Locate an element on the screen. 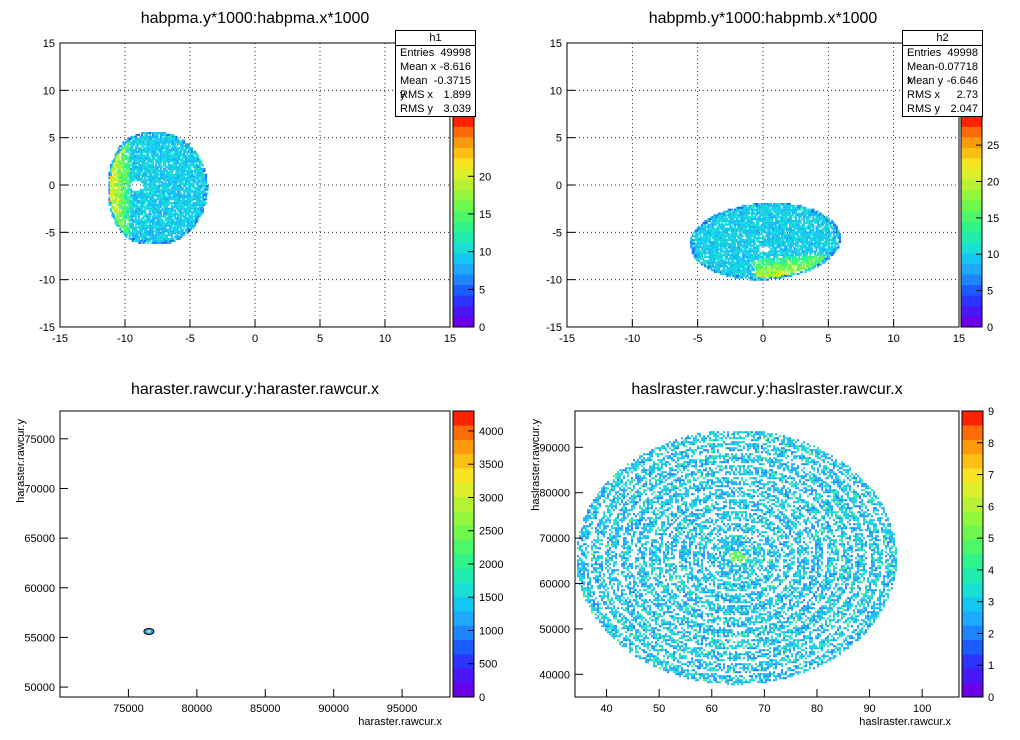 The width and height of the screenshot is (1020, 740). stats-row: RMS y 3.039 is located at coordinates (435, 109).